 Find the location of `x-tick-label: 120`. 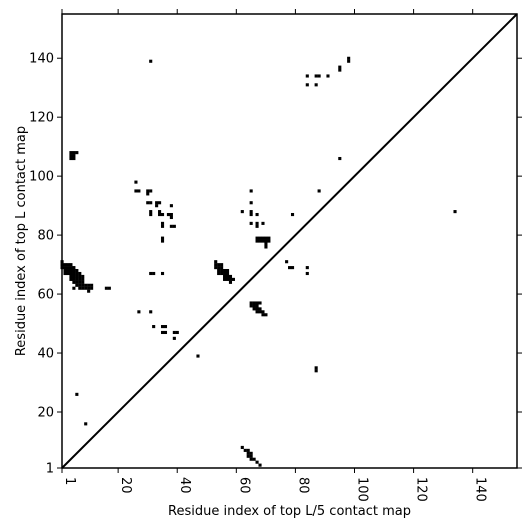

x-tick-label: 120 is located at coordinates (421, 489).